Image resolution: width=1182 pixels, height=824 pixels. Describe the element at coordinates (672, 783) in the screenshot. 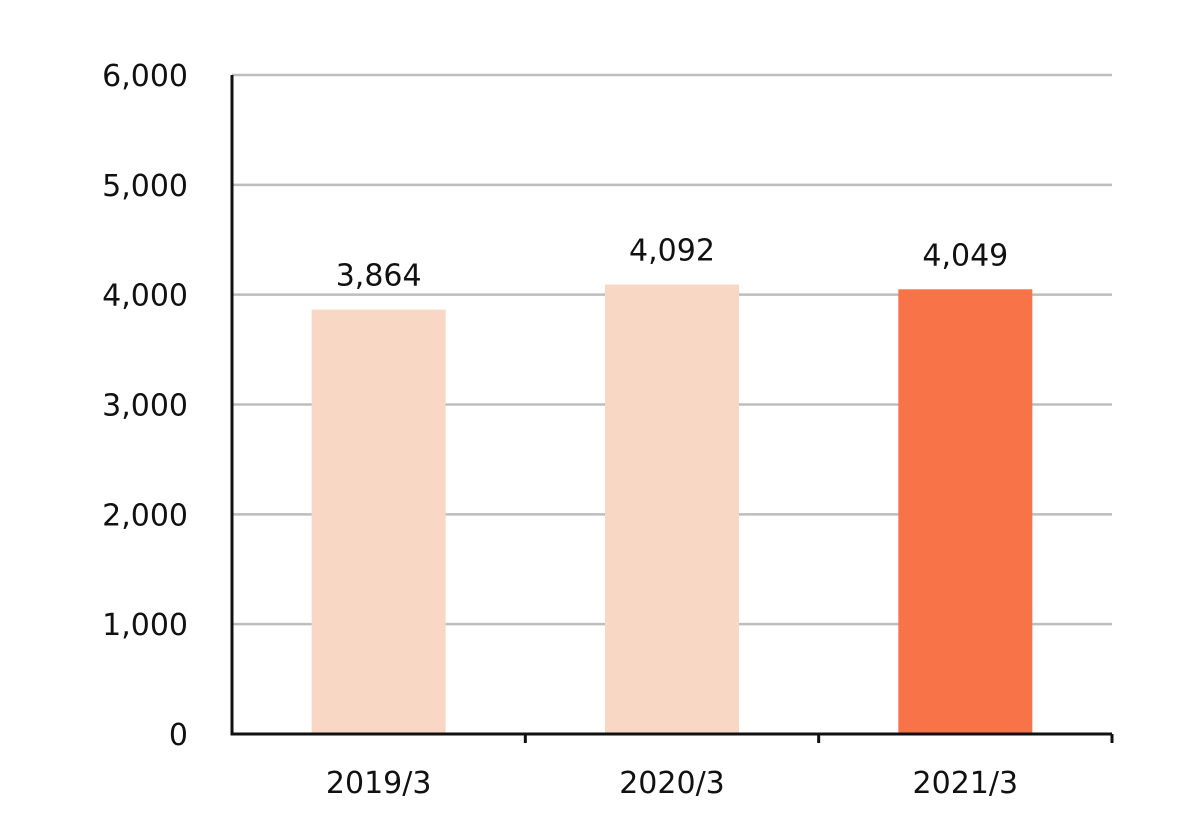

I see `x-category-label: 2020/3` at that location.